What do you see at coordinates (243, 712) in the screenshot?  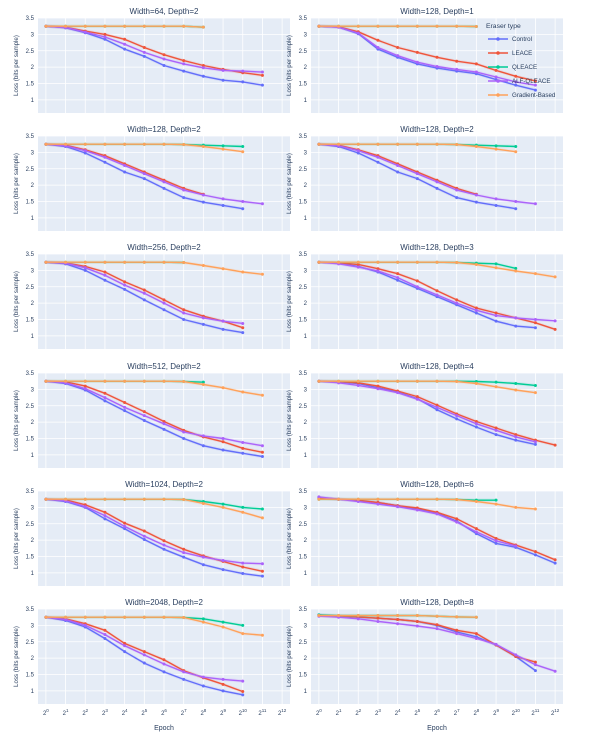 I see `x-tick-label: 210` at bounding box center [243, 712].